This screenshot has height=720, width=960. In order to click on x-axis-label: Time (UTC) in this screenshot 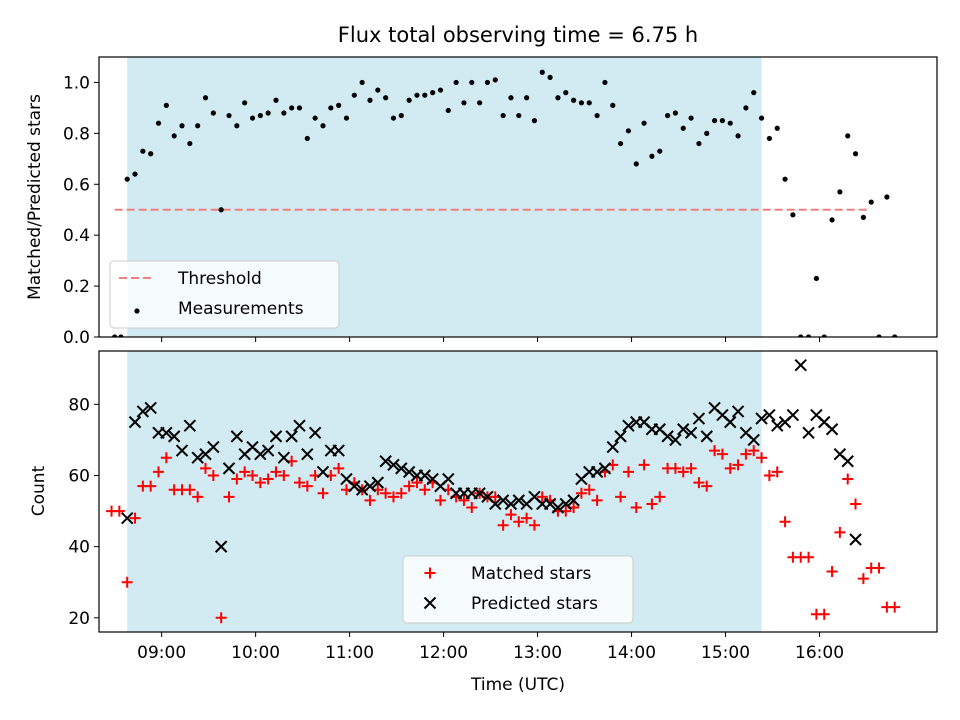, I will do `click(517, 685)`.